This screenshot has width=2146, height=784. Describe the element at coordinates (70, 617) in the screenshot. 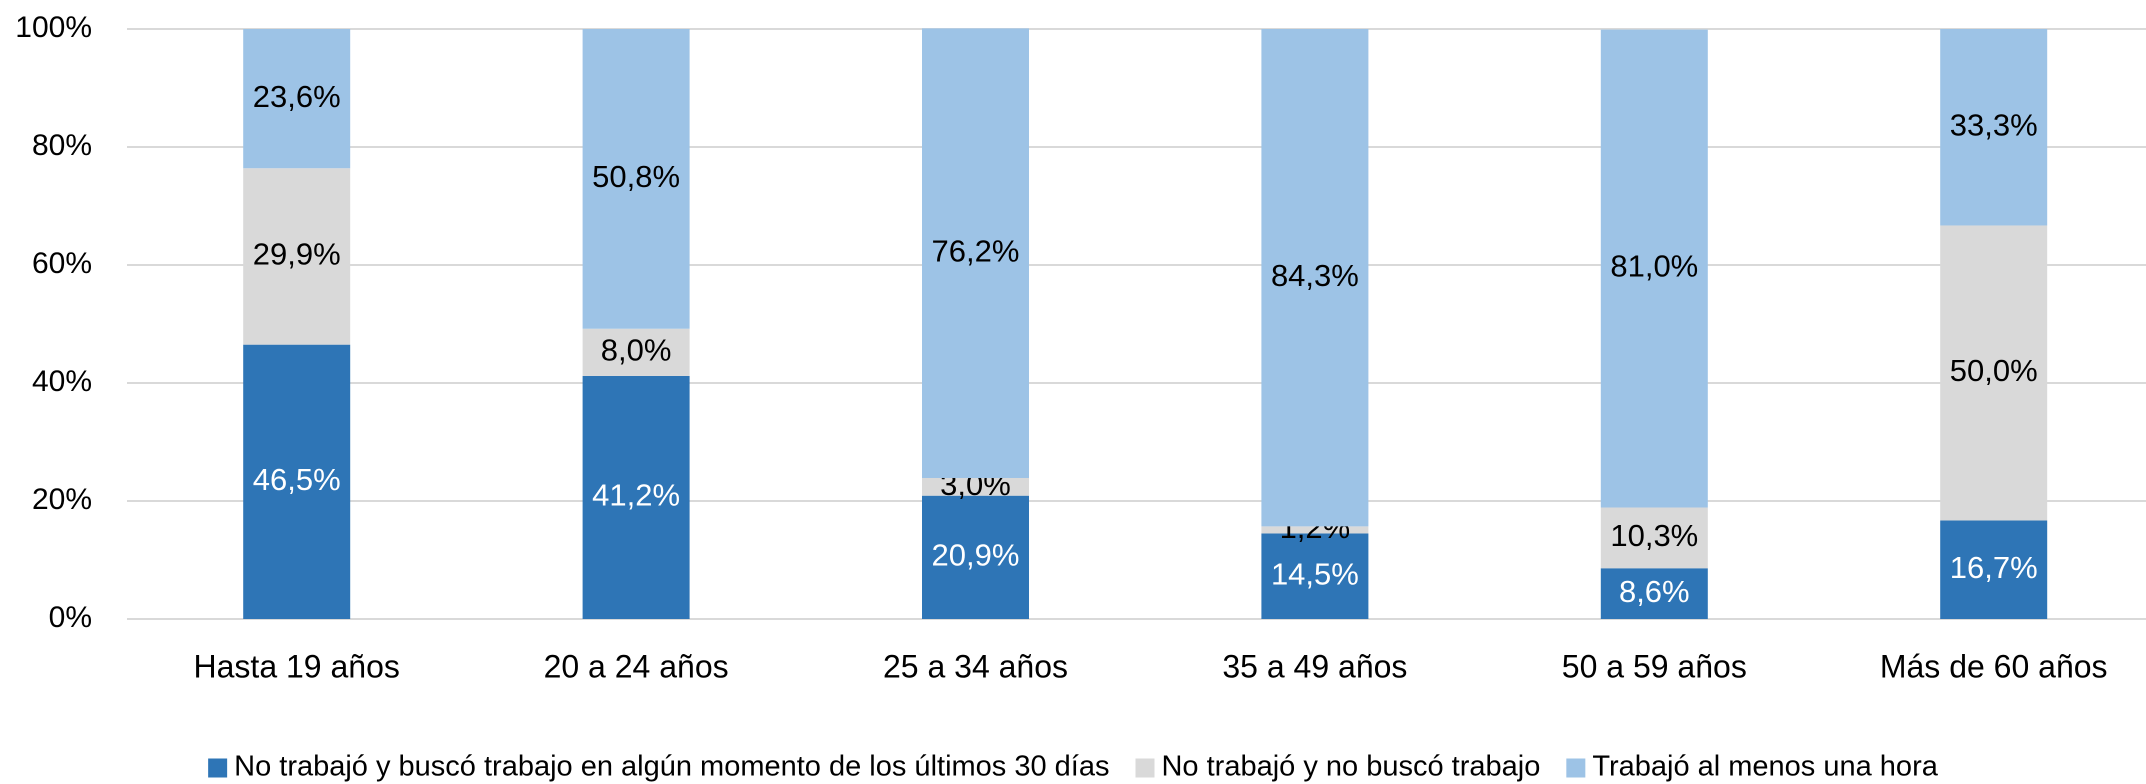

I see `y-tick-label: 0%` at that location.